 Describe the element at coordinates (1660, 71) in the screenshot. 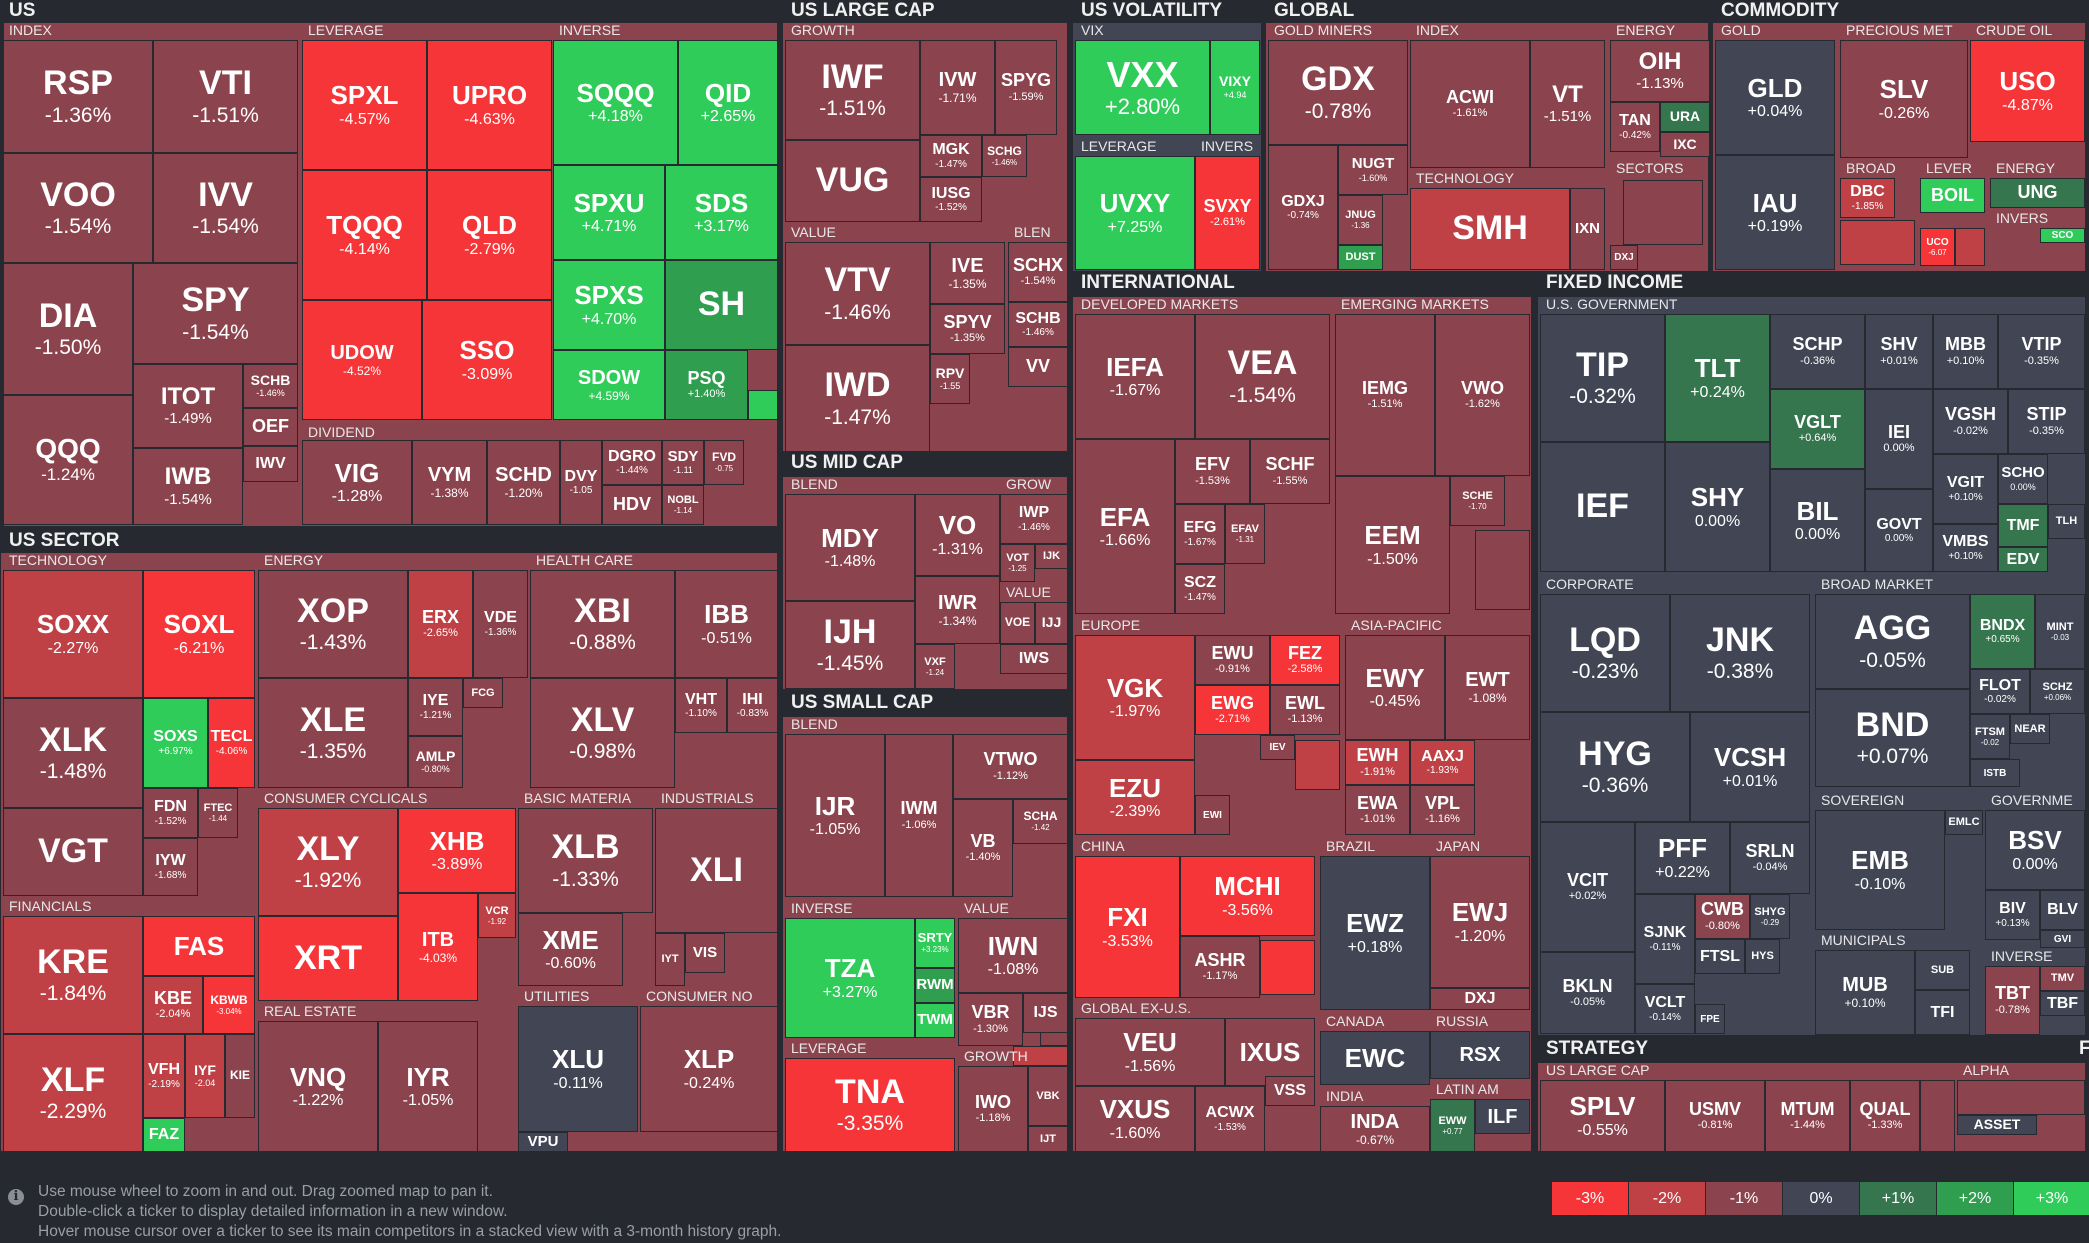

I see `ticker-tile-oih: OIH -1.13%` at that location.